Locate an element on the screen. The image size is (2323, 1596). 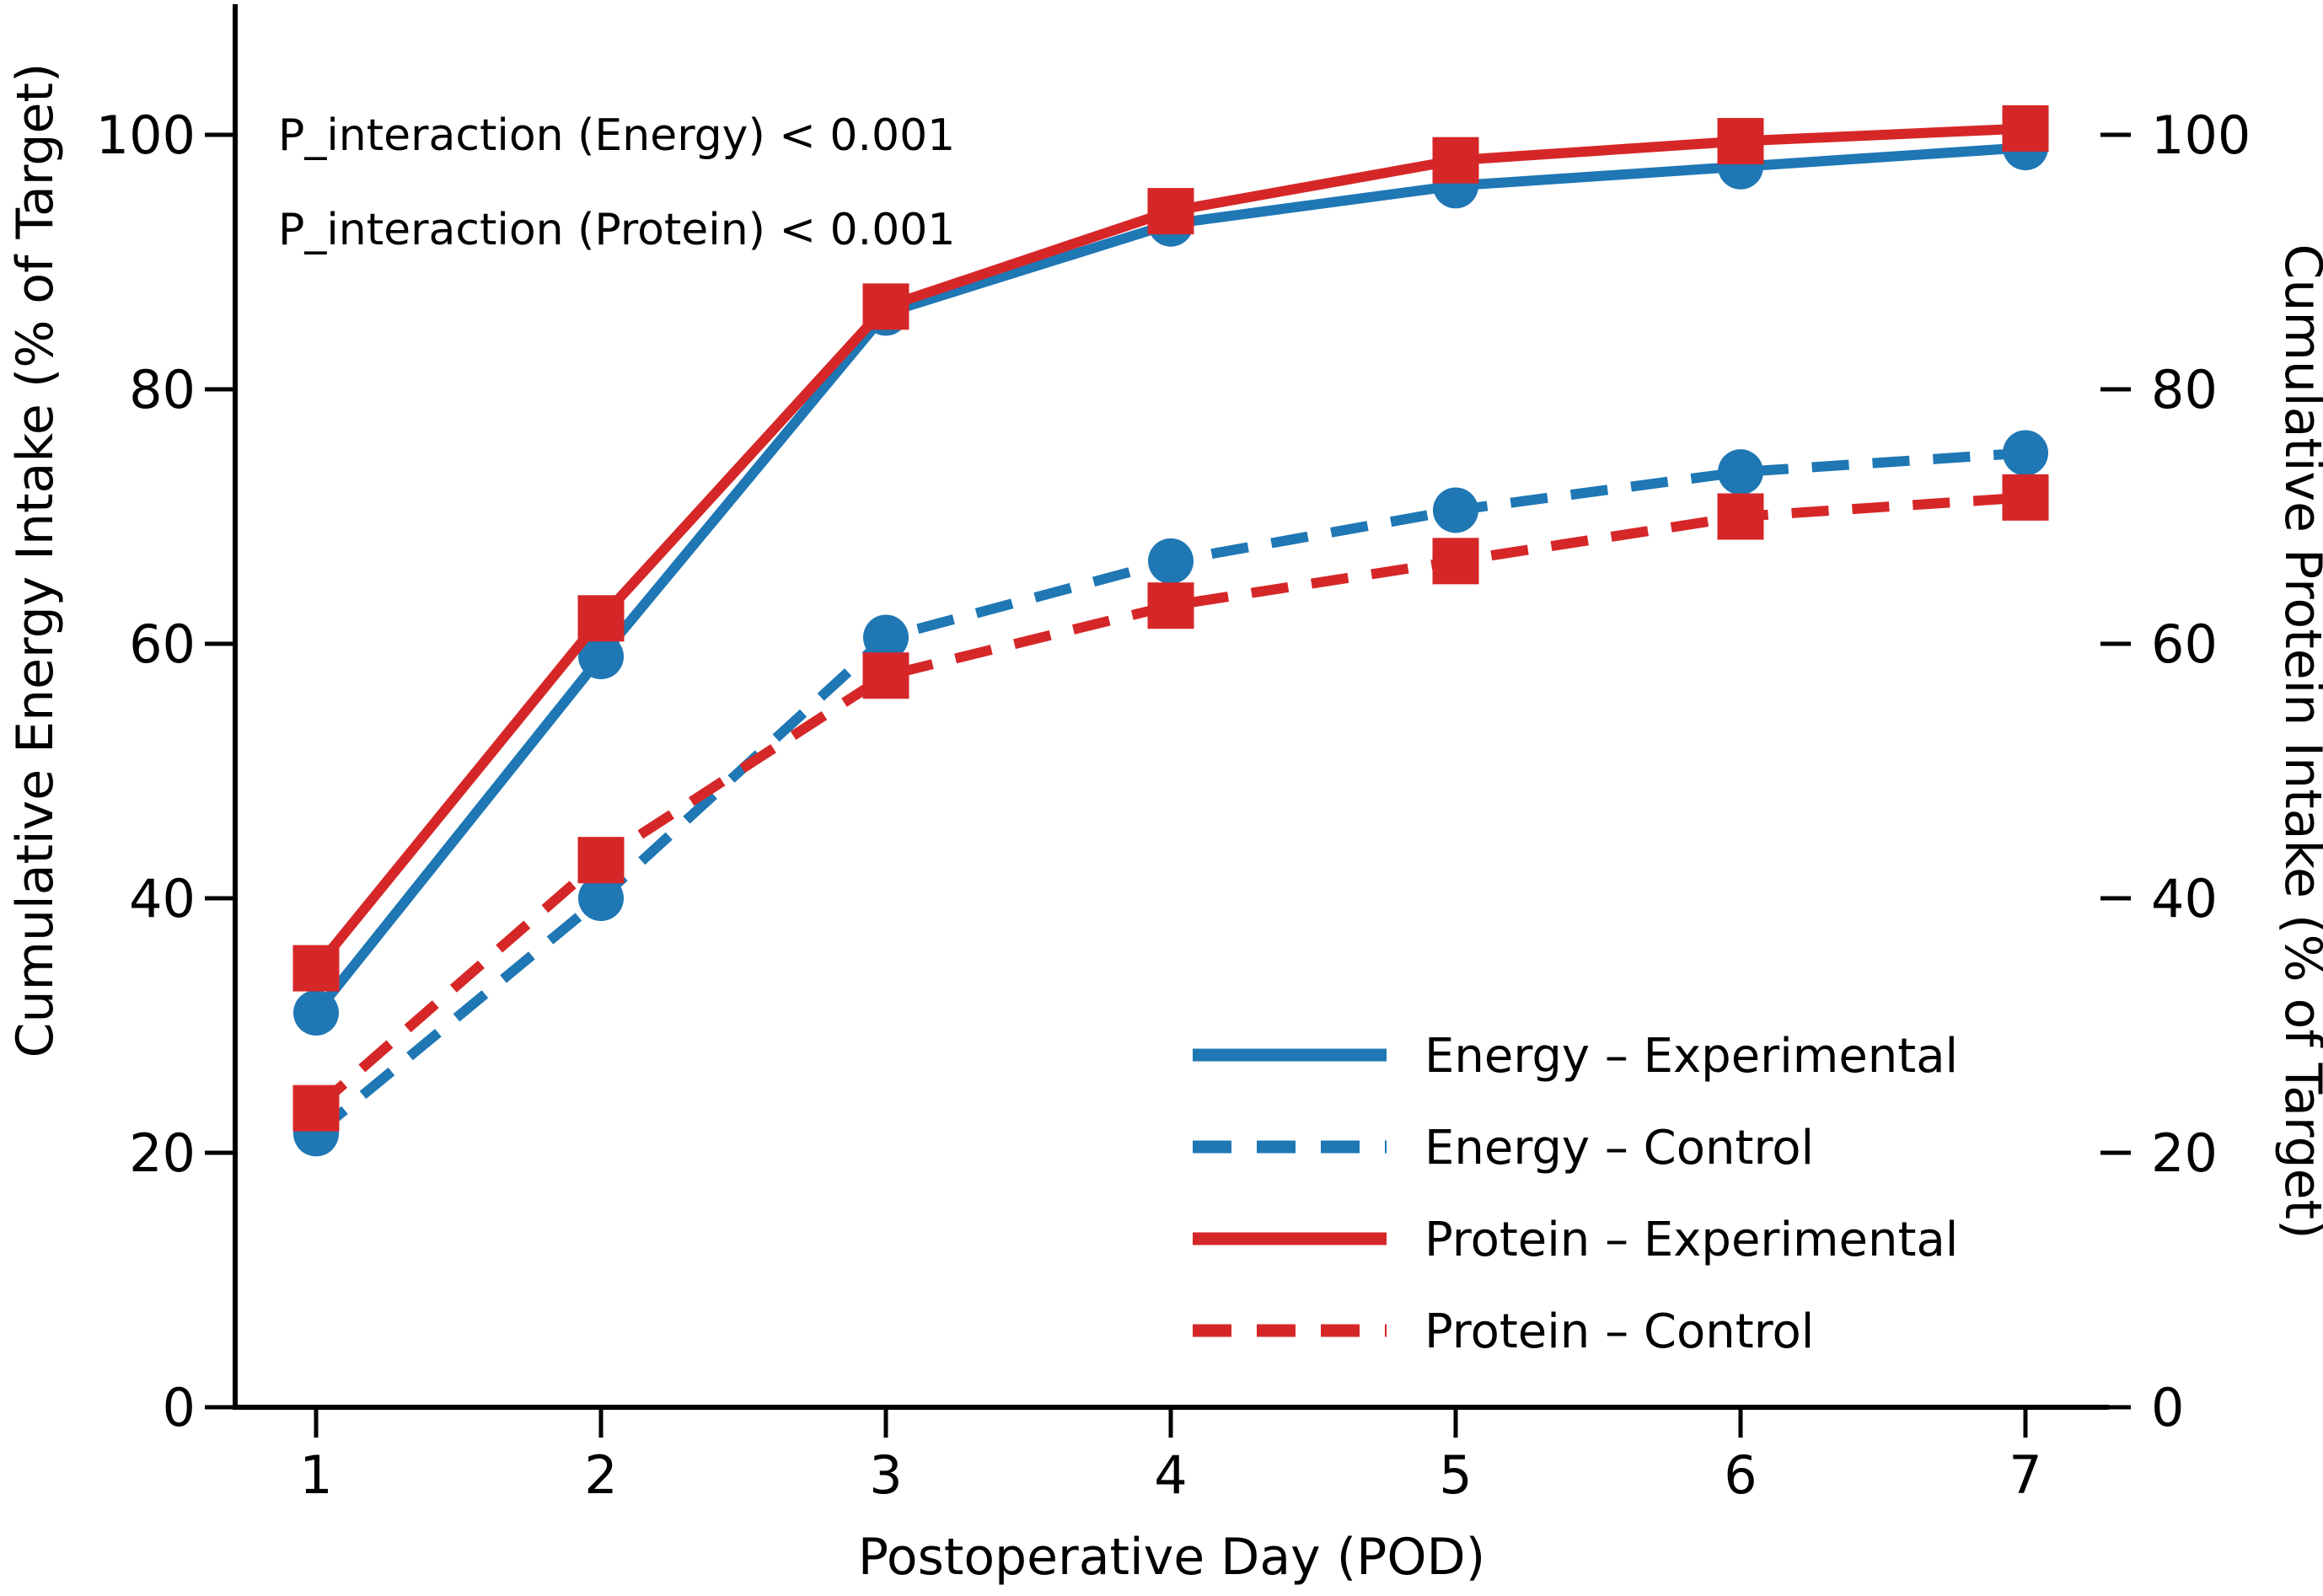
left-y-axis-title: Cumulative Energy Intake (% of Target) is located at coordinates (35, 560).